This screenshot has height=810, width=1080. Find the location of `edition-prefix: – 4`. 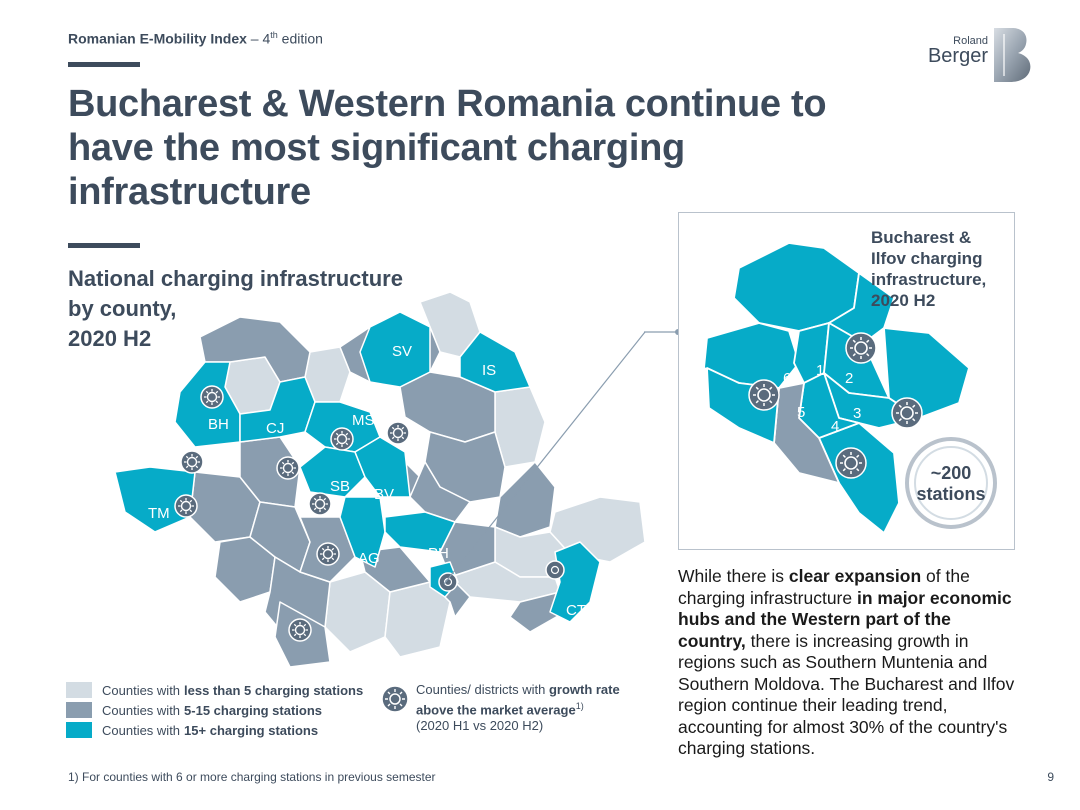

edition-prefix: – 4 is located at coordinates (258, 38).